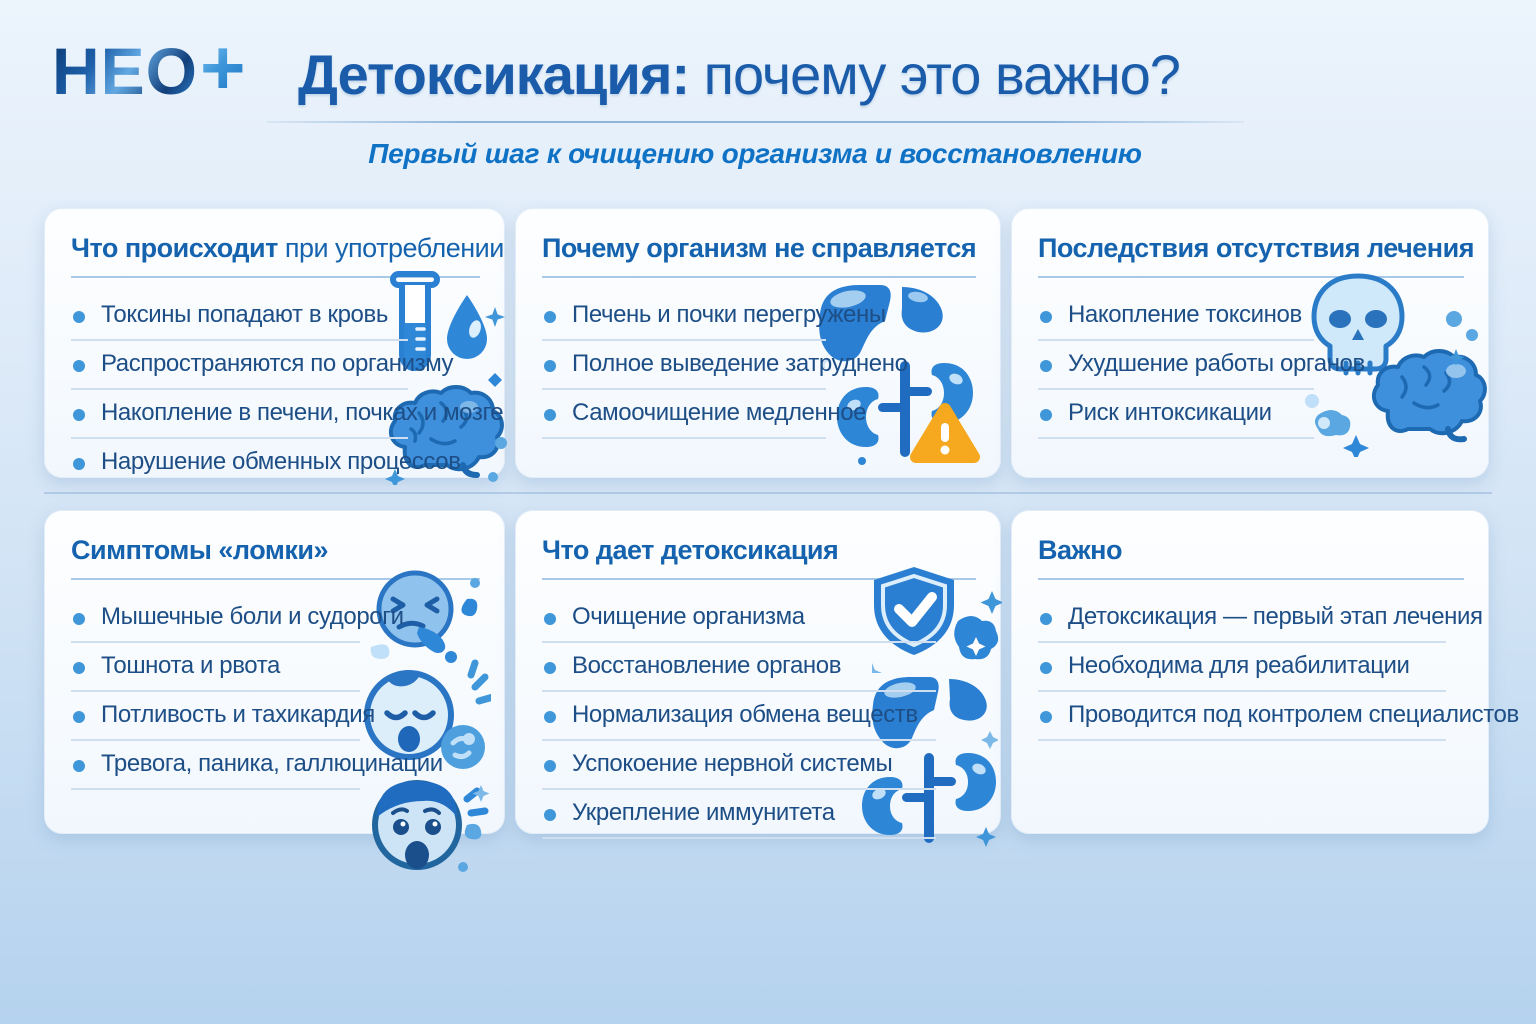 Image resolution: width=1536 pixels, height=1024 pixels. I want to click on logo-text: НЕО, so click(125, 71).